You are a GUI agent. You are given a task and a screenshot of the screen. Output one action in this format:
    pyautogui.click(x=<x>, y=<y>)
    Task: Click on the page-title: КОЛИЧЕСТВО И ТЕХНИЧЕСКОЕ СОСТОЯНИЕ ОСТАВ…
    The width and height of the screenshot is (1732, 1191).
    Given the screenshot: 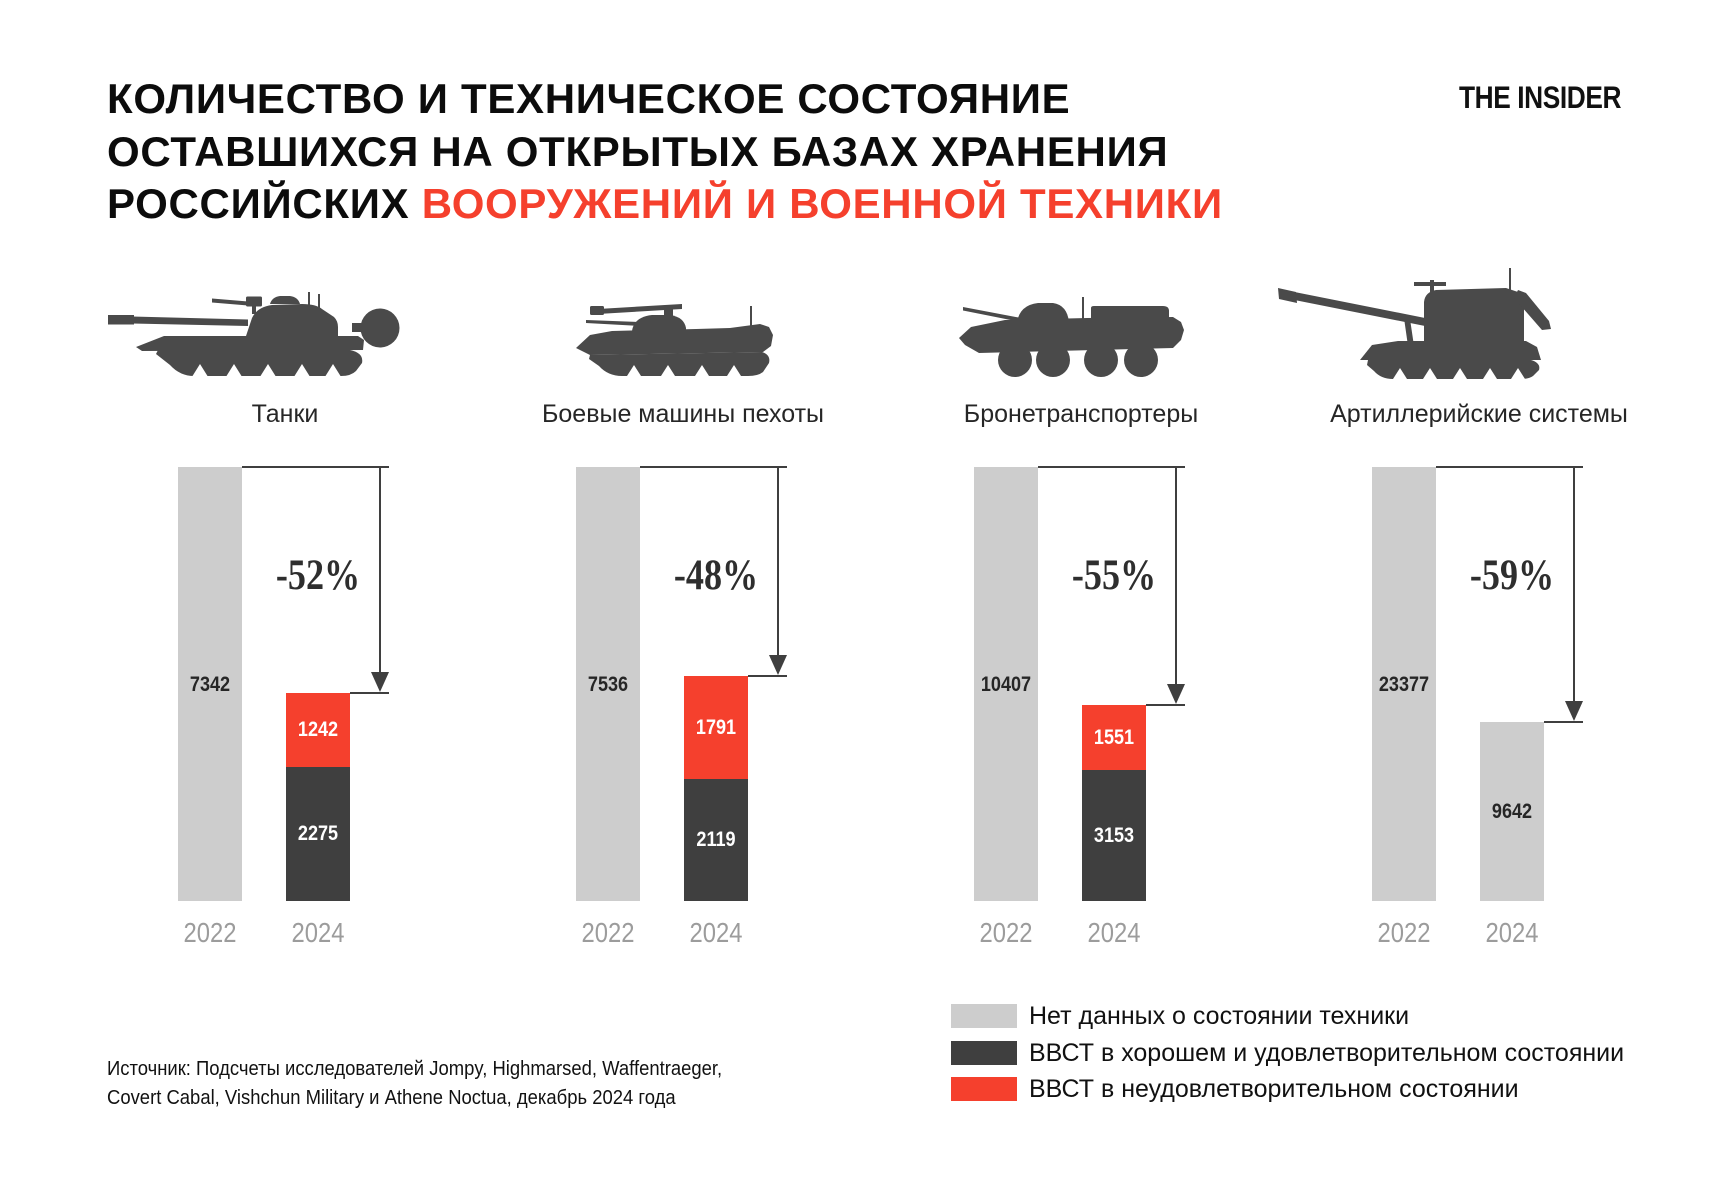 What is the action you would take?
    pyautogui.click(x=665, y=152)
    